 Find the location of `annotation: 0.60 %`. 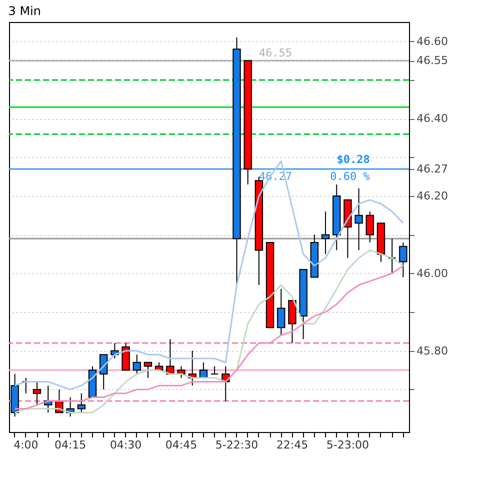

annotation: 0.60 % is located at coordinates (350, 176).